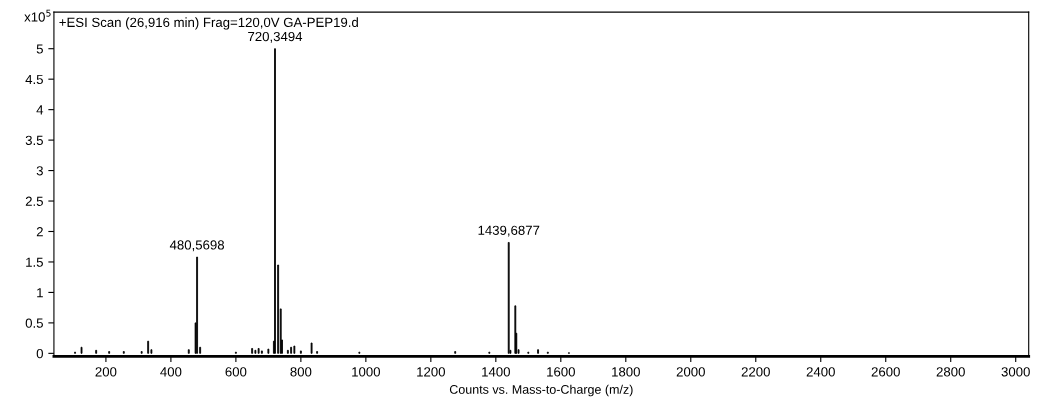 The image size is (1037, 405). I want to click on x-tick-label: 1800, so click(626, 372).